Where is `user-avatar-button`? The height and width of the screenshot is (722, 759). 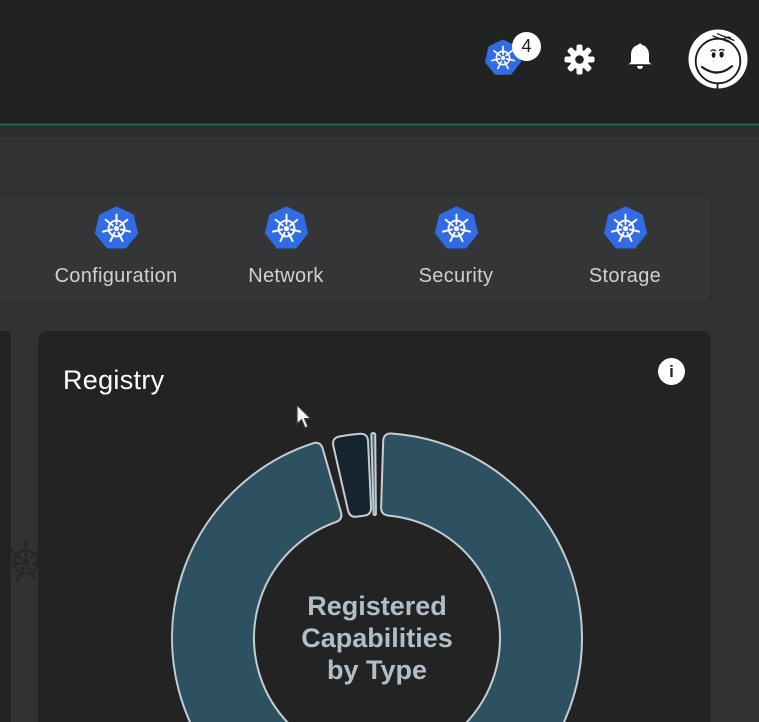 user-avatar-button is located at coordinates (718, 60).